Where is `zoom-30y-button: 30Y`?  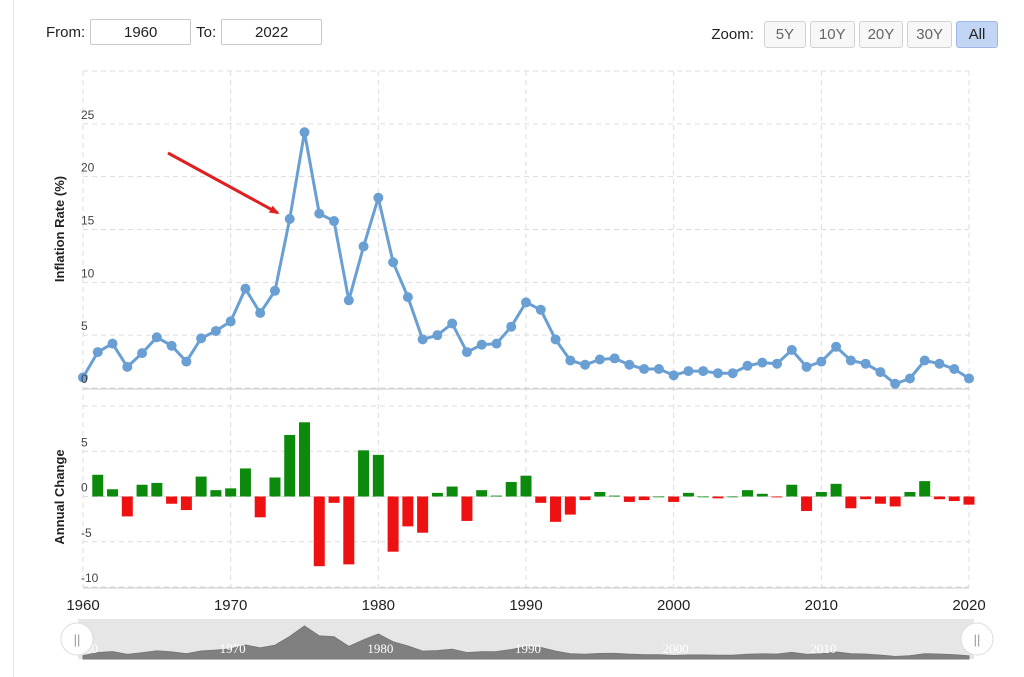 zoom-30y-button: 30Y is located at coordinates (929, 34).